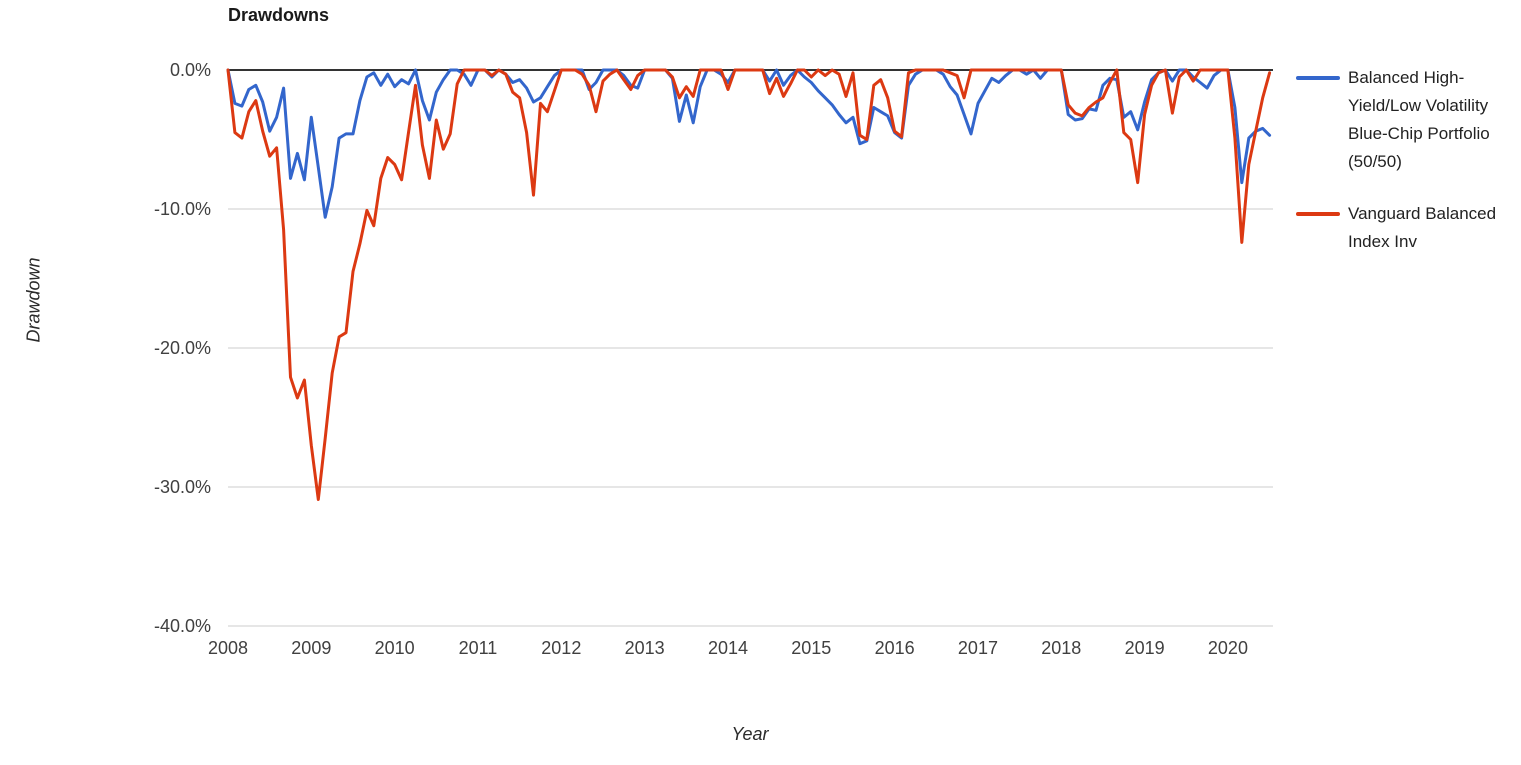 This screenshot has height=765, width=1521. What do you see at coordinates (1228, 648) in the screenshot?
I see `x-tick-label: 2020` at bounding box center [1228, 648].